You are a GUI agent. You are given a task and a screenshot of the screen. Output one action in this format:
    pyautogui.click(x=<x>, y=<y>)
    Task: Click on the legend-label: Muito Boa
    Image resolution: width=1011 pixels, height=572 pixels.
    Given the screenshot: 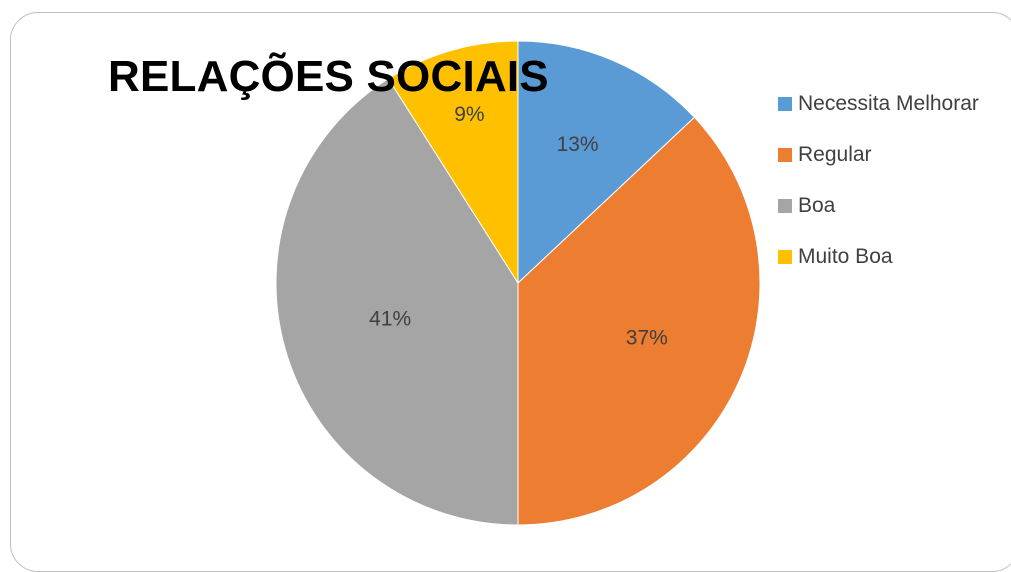 What is the action you would take?
    pyautogui.click(x=845, y=256)
    